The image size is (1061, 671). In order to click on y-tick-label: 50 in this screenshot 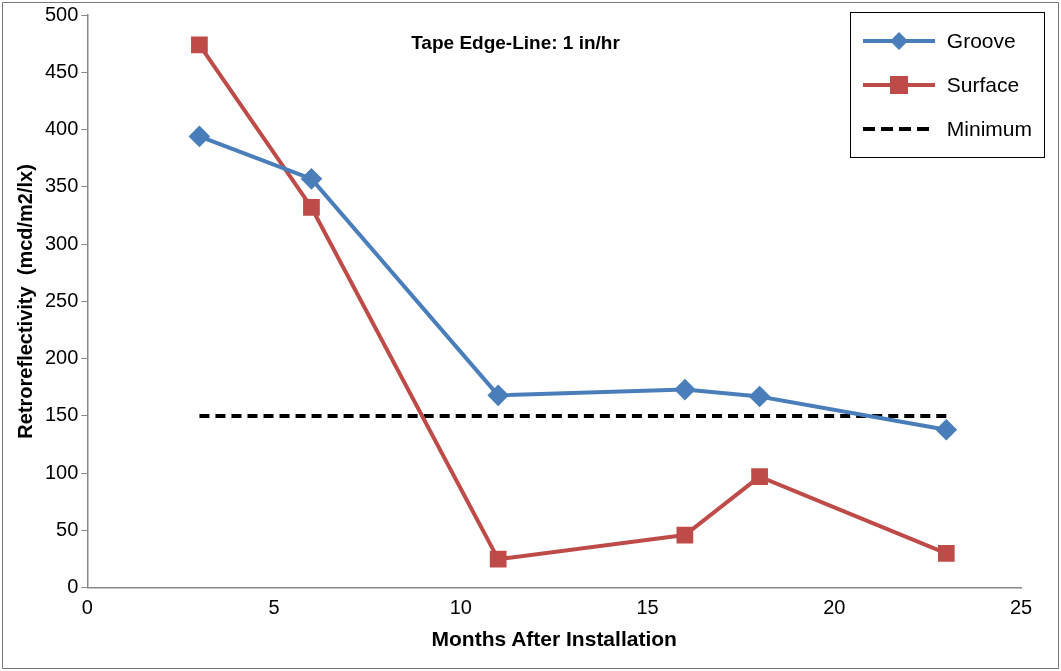, I will do `click(67, 529)`.